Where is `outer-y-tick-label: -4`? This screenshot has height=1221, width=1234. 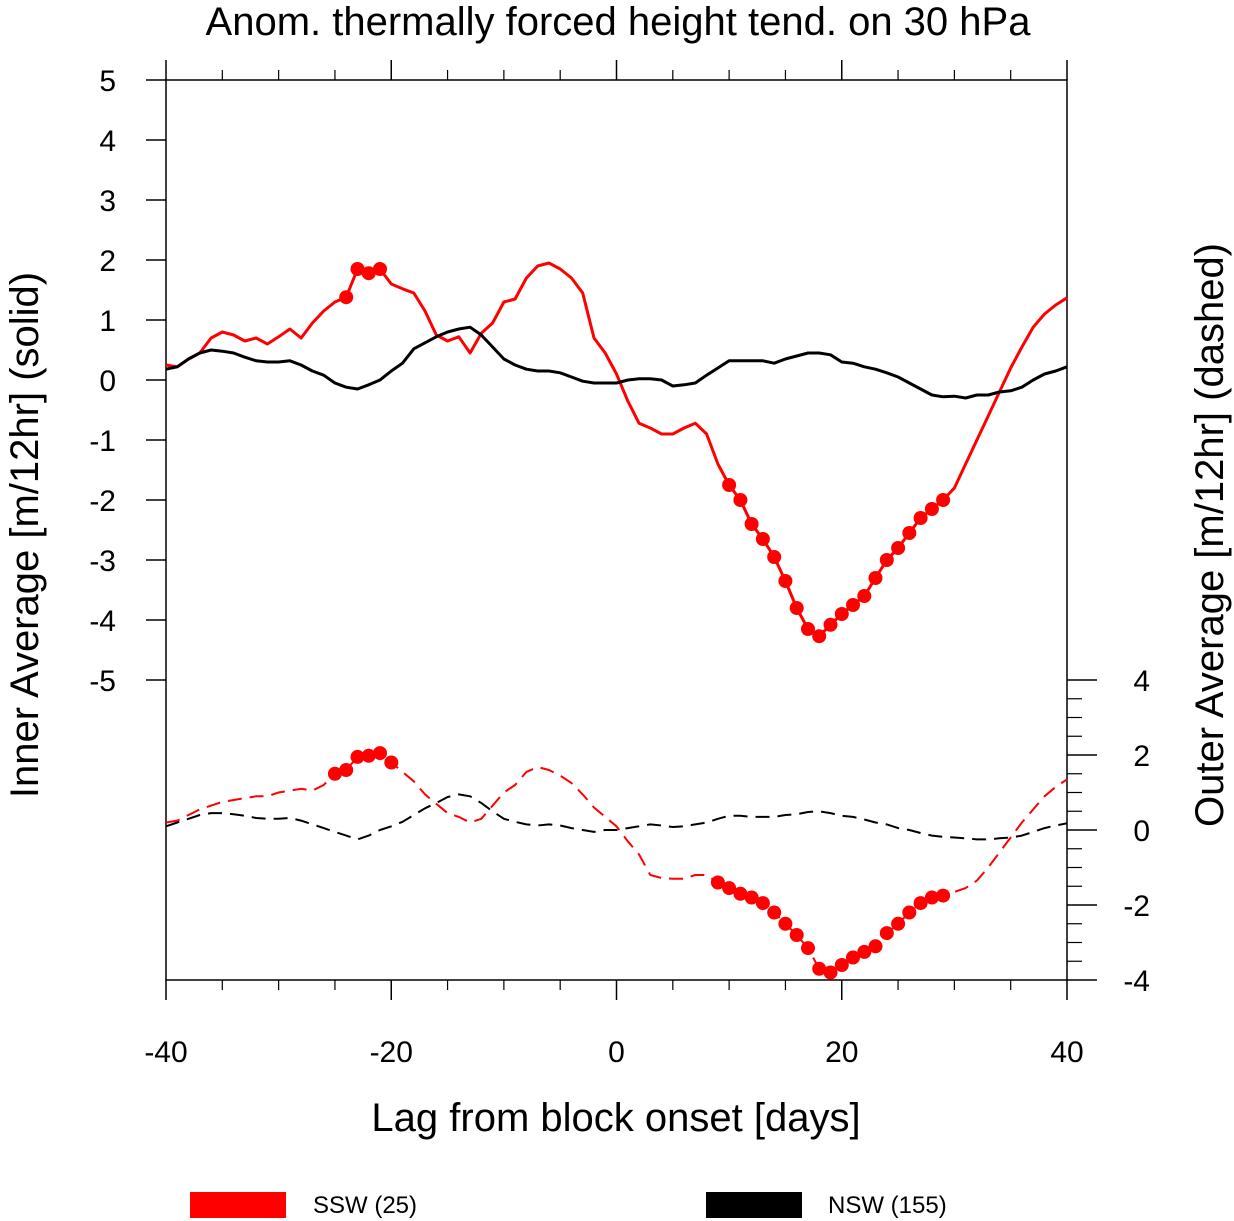 outer-y-tick-label: -4 is located at coordinates (1136, 981).